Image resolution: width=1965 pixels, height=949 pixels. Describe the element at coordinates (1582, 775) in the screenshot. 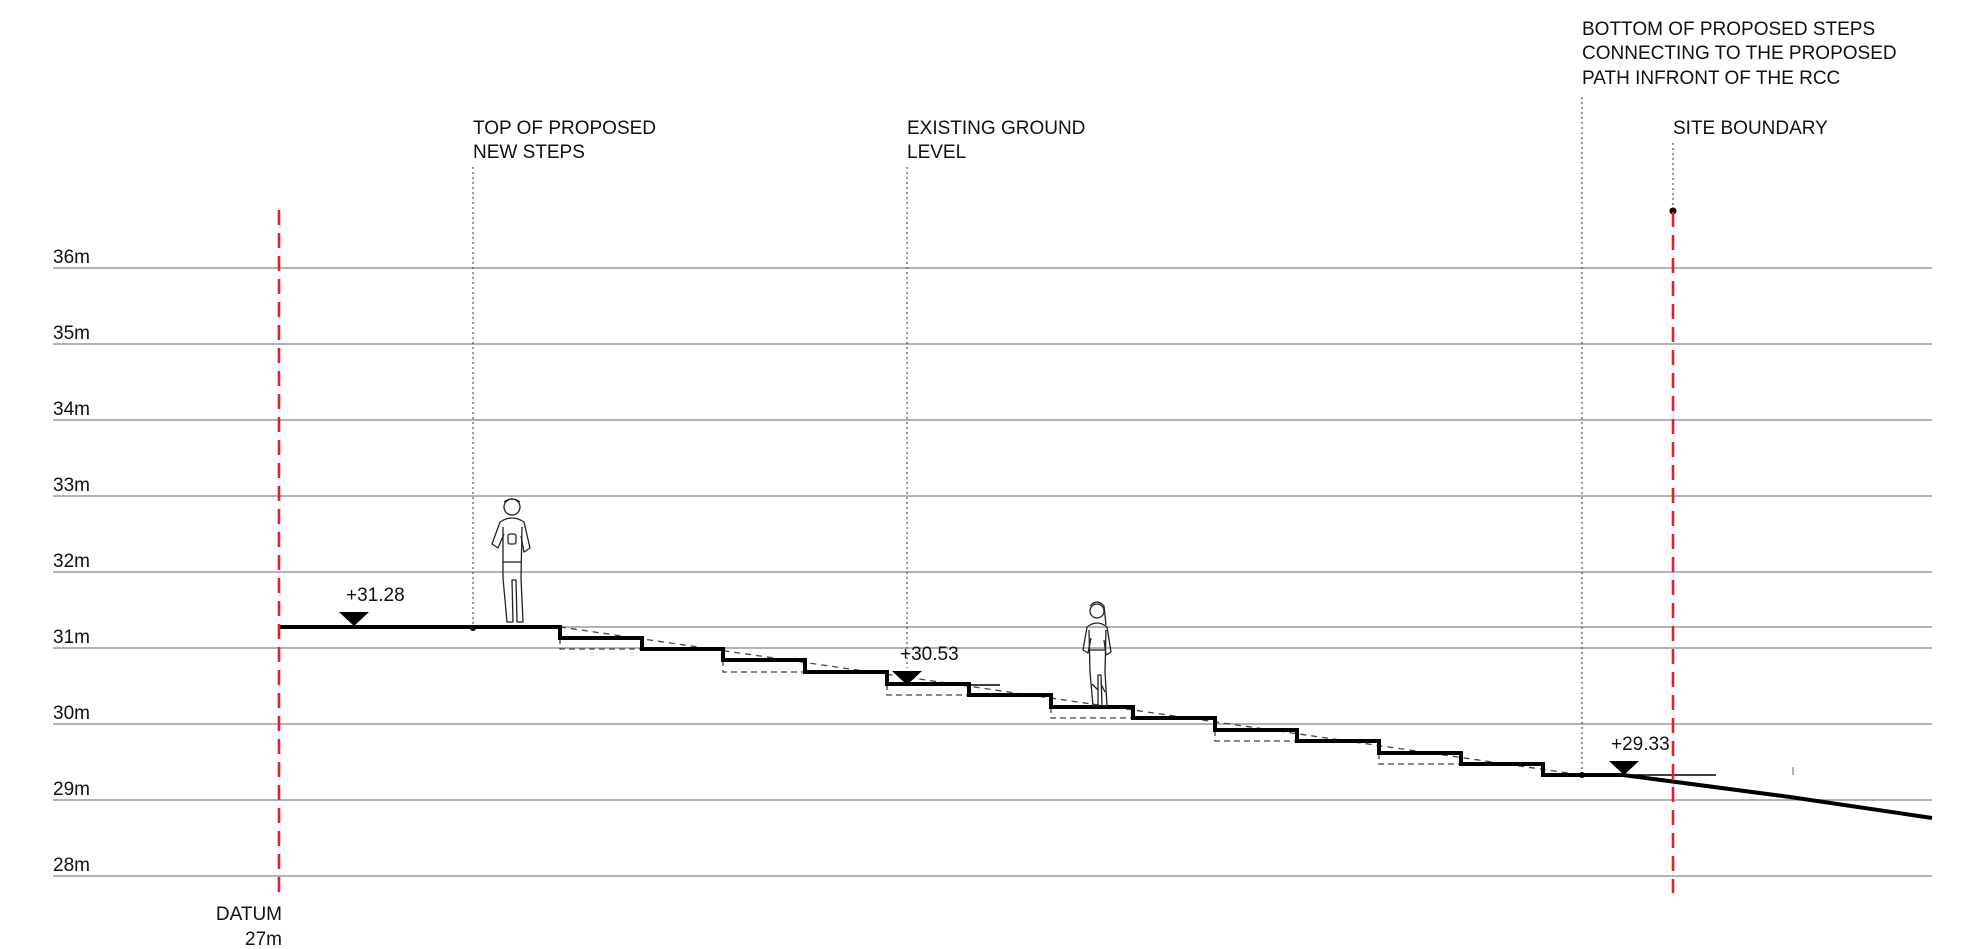

I see `bottom-steps-node` at that location.